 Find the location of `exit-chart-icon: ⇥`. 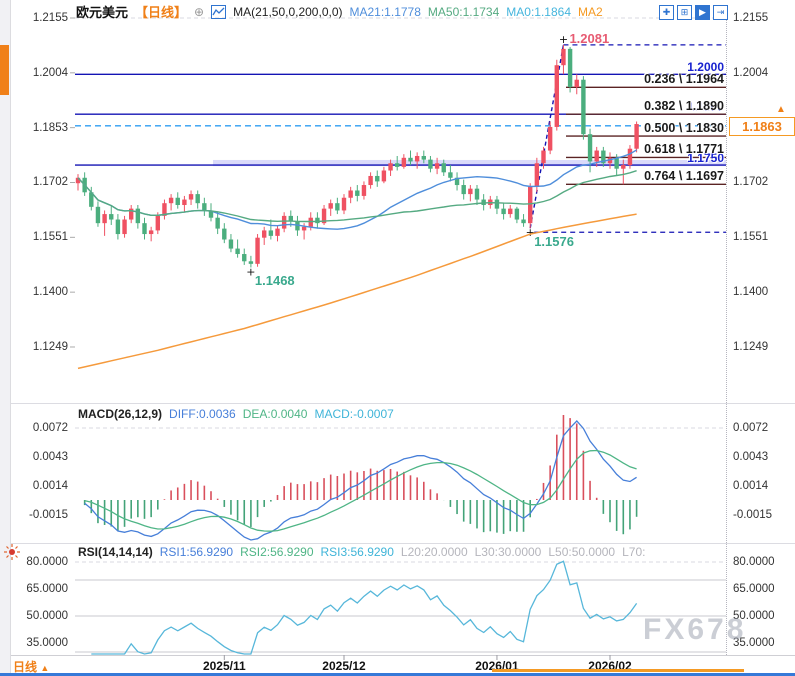

exit-chart-icon: ⇥ is located at coordinates (720, 12).